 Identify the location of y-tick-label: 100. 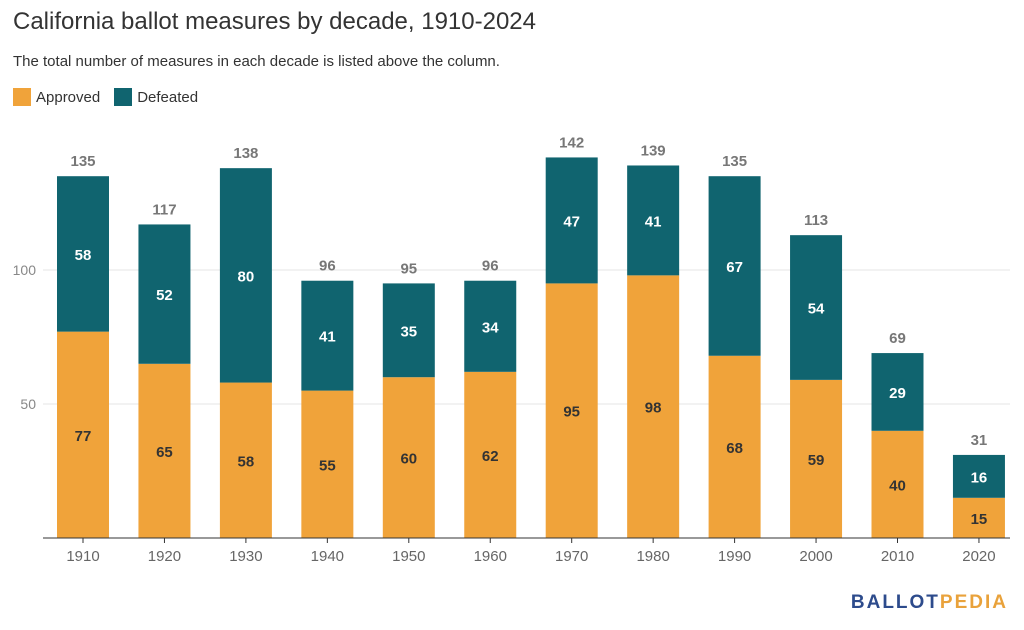
(25, 270).